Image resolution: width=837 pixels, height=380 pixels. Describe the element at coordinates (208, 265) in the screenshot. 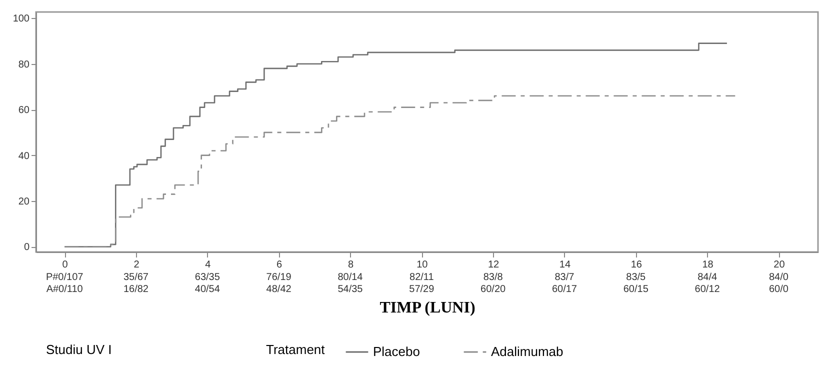

I see `x-tick-label: 4` at that location.